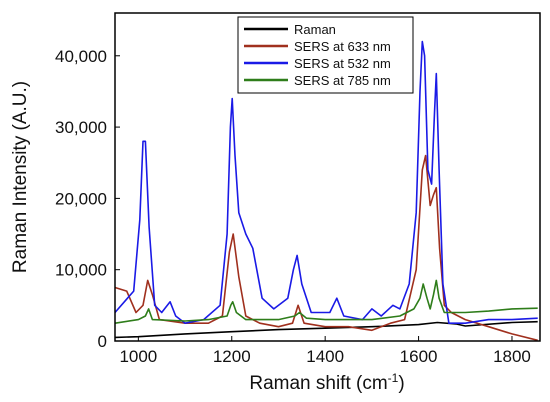 The height and width of the screenshot is (402, 550). What do you see at coordinates (102, 341) in the screenshot?
I see `y-tick-label: 0` at bounding box center [102, 341].